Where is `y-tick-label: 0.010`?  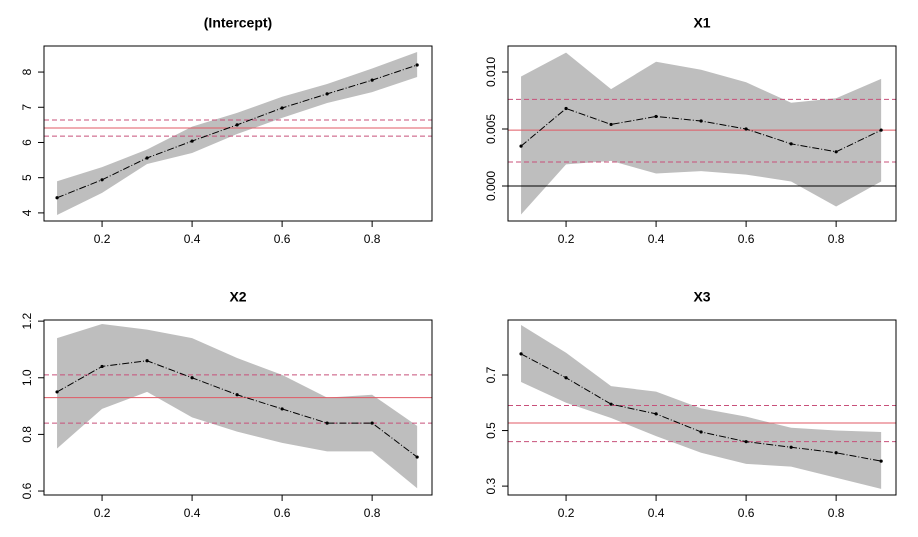
y-tick-label: 0.010 is located at coordinates (491, 72).